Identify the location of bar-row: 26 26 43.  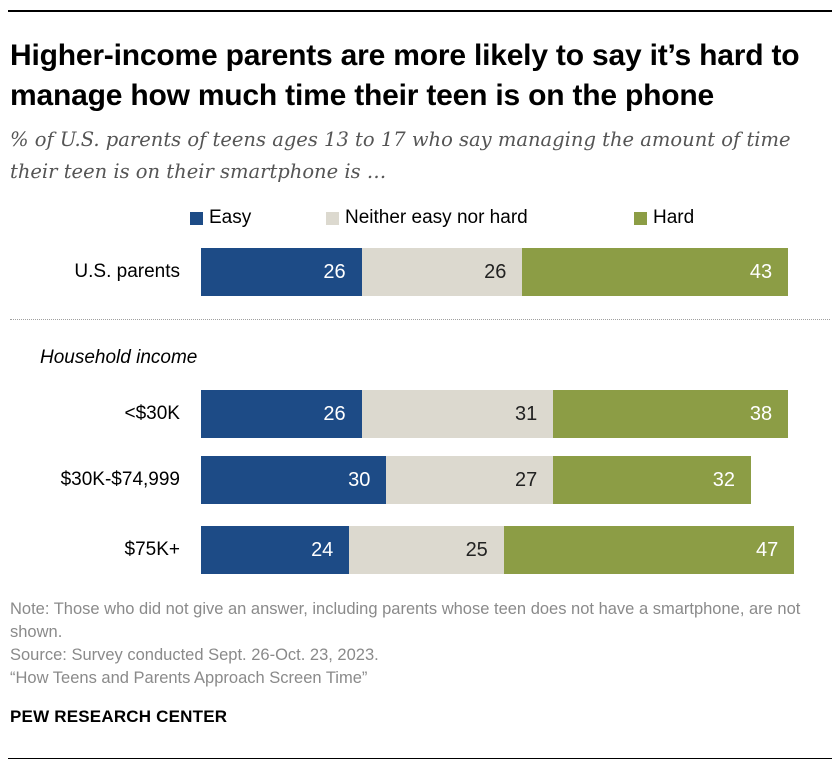
(495, 272).